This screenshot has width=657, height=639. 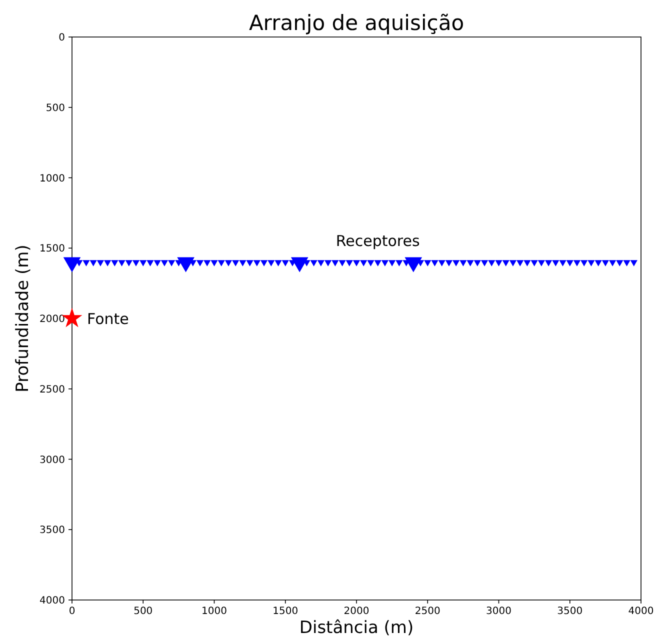 I want to click on y-axis-title: Profundidade (m), so click(x=23, y=318).